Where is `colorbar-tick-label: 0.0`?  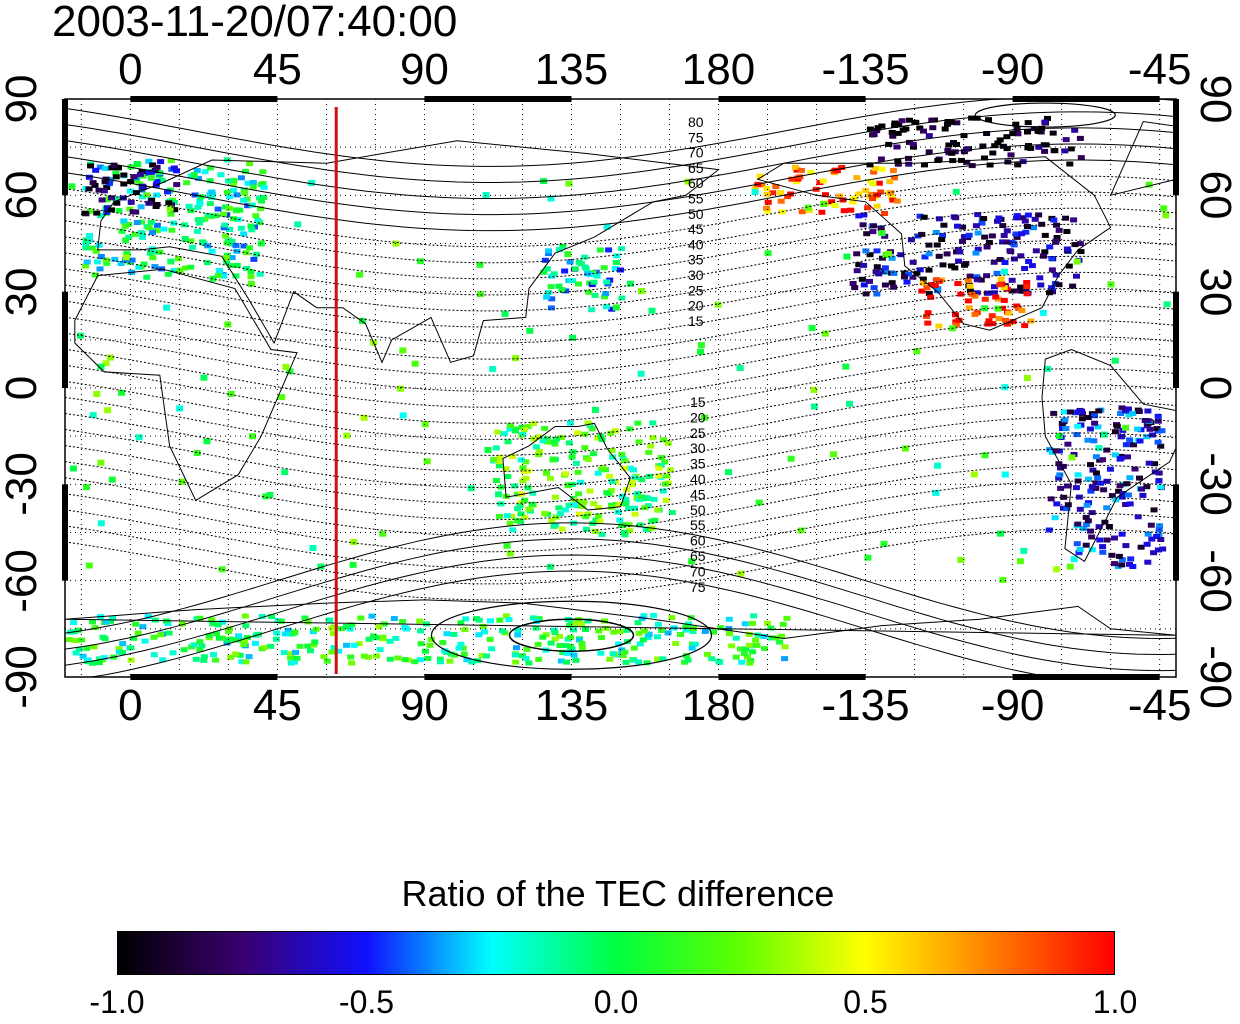 colorbar-tick-label: 0.0 is located at coordinates (616, 1002).